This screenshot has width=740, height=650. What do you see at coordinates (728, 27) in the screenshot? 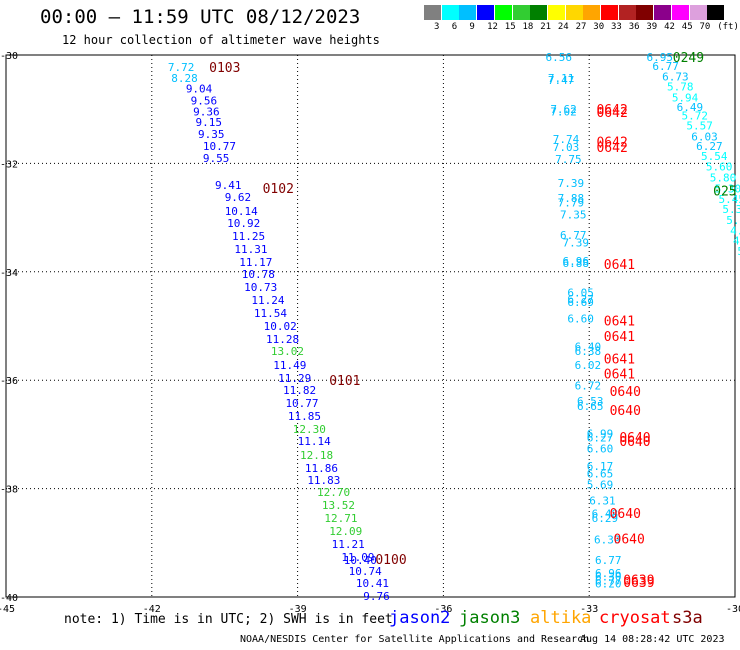
I see `color-scale-label: (ft)` at bounding box center [728, 27].